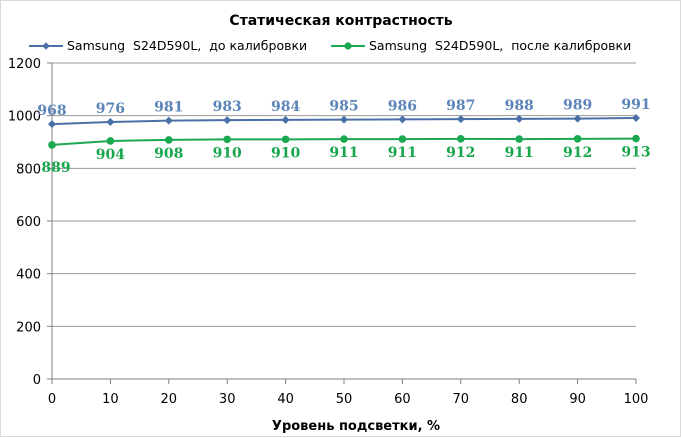 Image resolution: width=681 pixels, height=438 pixels. Describe the element at coordinates (519, 153) in the screenshot. I see `data-label-series-2-80: 911` at that location.